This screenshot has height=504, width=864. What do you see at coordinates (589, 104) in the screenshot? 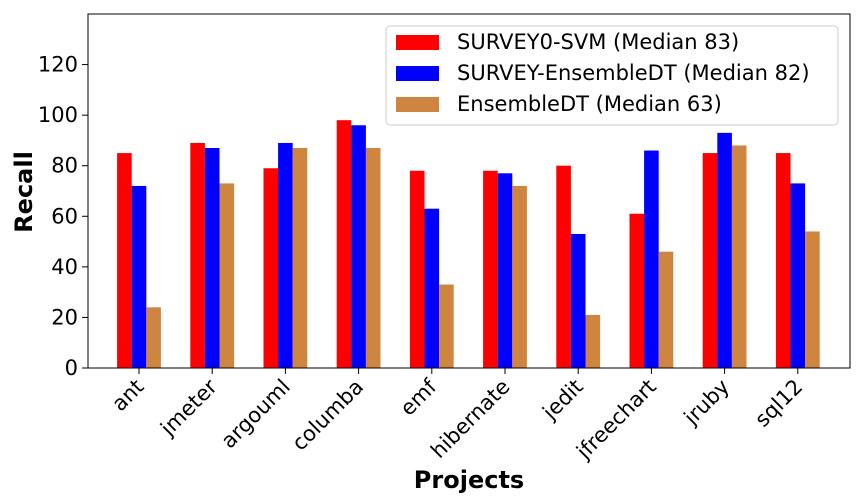
I see `legend-label-3: EnsembleDT (Median 63)` at bounding box center [589, 104].